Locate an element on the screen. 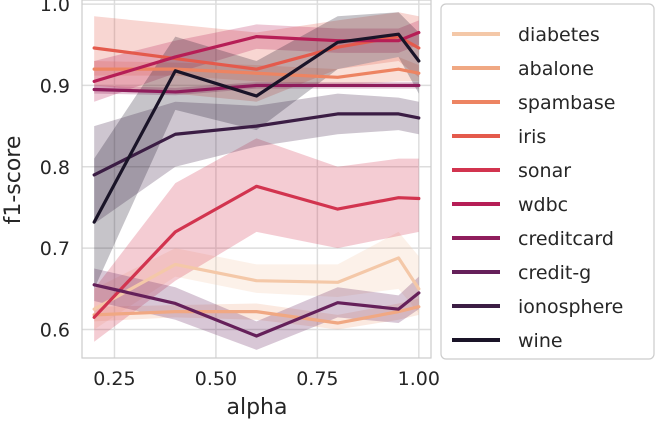  y-tick-label: 0.9 is located at coordinates (55, 86).